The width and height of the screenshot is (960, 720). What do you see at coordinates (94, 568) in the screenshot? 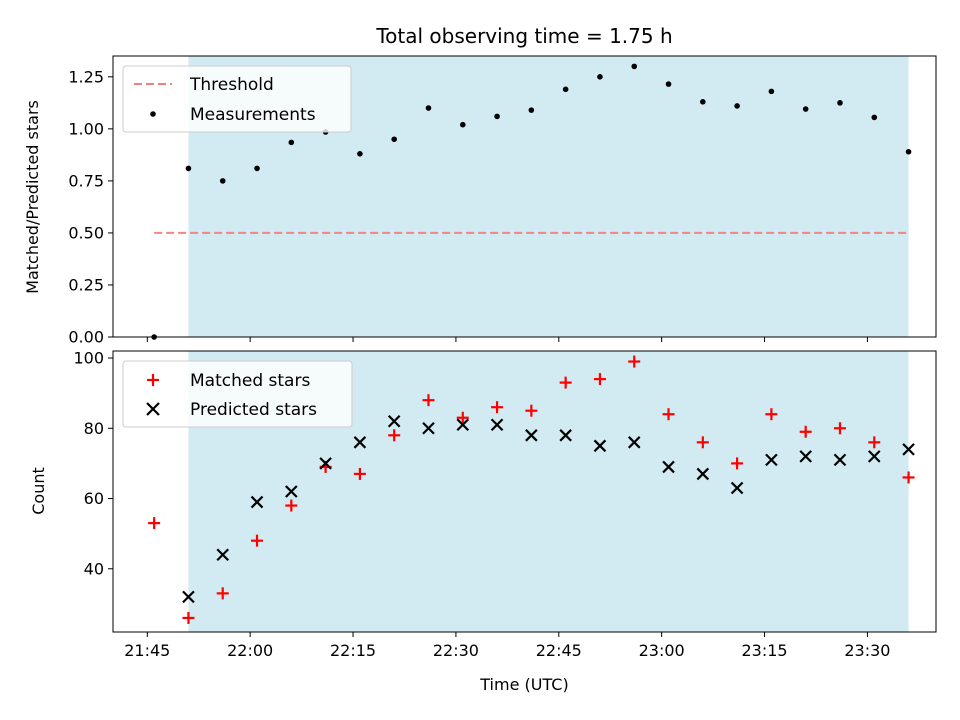
I see `y-tick-label: 40` at bounding box center [94, 568].